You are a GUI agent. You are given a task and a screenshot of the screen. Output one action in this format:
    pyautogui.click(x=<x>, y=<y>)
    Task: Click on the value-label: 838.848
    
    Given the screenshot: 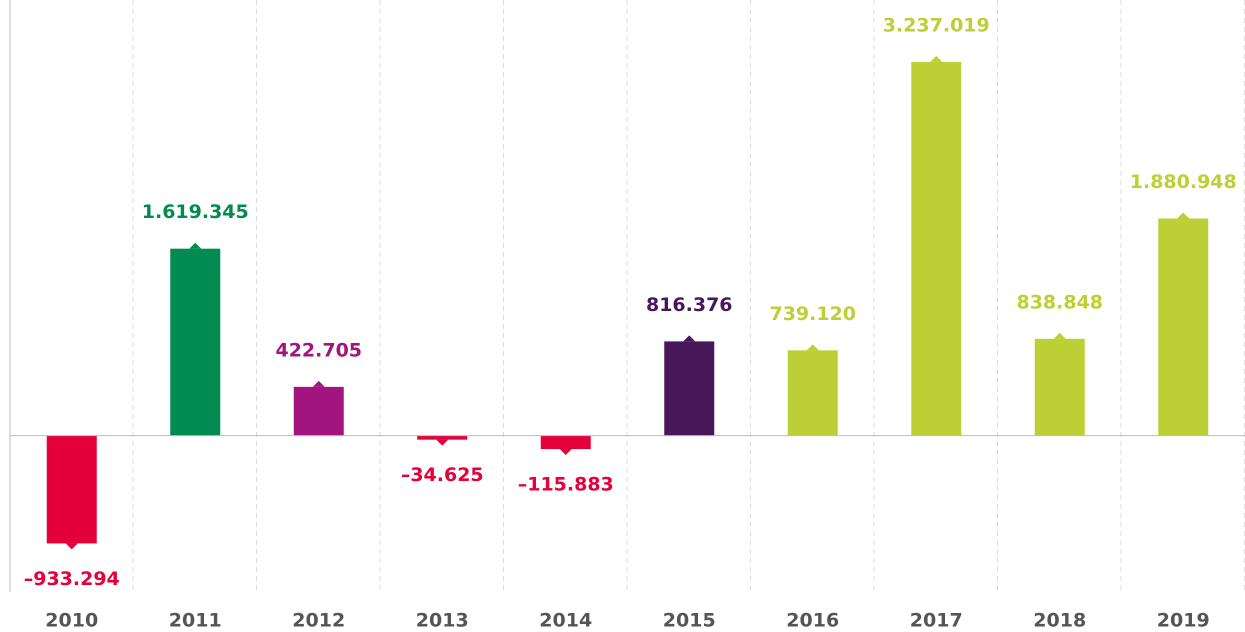 What is the action you would take?
    pyautogui.click(x=1059, y=302)
    